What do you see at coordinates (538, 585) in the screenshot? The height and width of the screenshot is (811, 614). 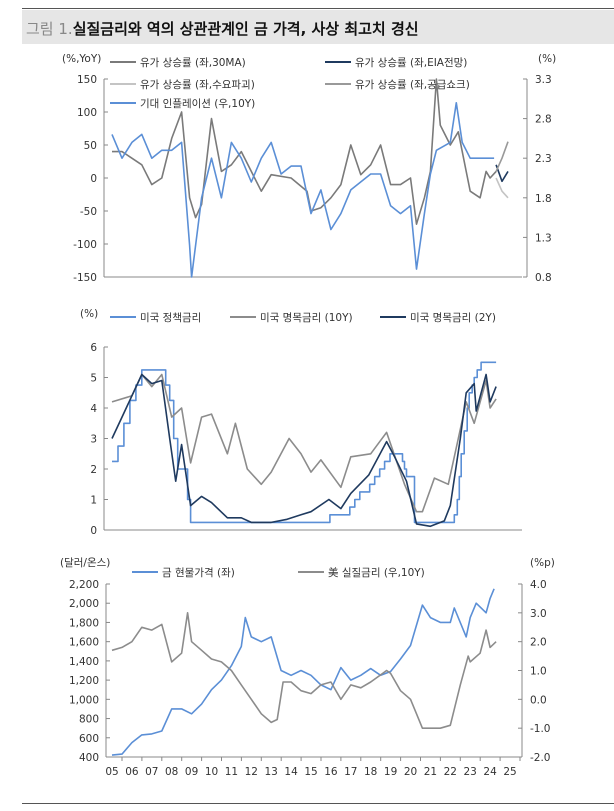 I see `right-tick-label: 4.0` at bounding box center [538, 585].